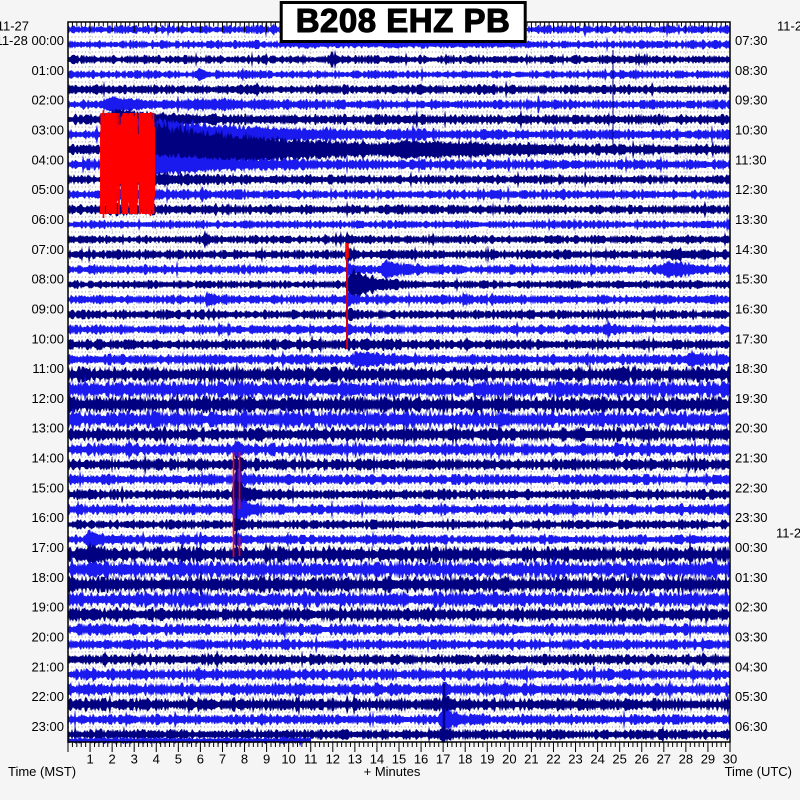  What do you see at coordinates (47, 159) in the screenshot?
I see `tick-label: 04:00` at bounding box center [47, 159].